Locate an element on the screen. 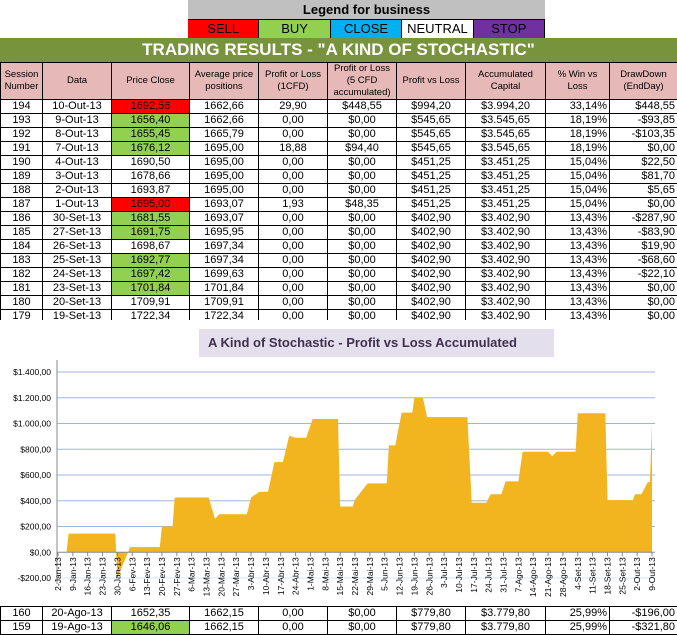 This screenshot has height=635, width=677. column-header: Profit or Loss (5 CFD accumulated) is located at coordinates (362, 81).